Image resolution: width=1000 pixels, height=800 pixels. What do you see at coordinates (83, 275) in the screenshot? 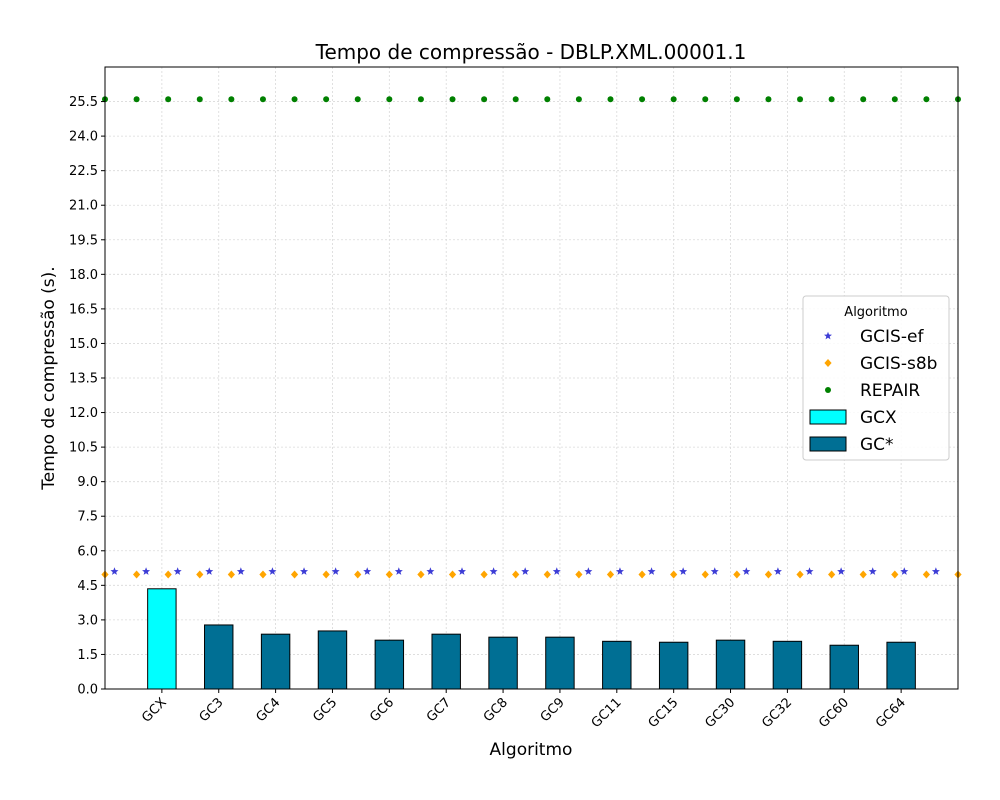
I see `y-tick-label: 18.0` at bounding box center [83, 275].